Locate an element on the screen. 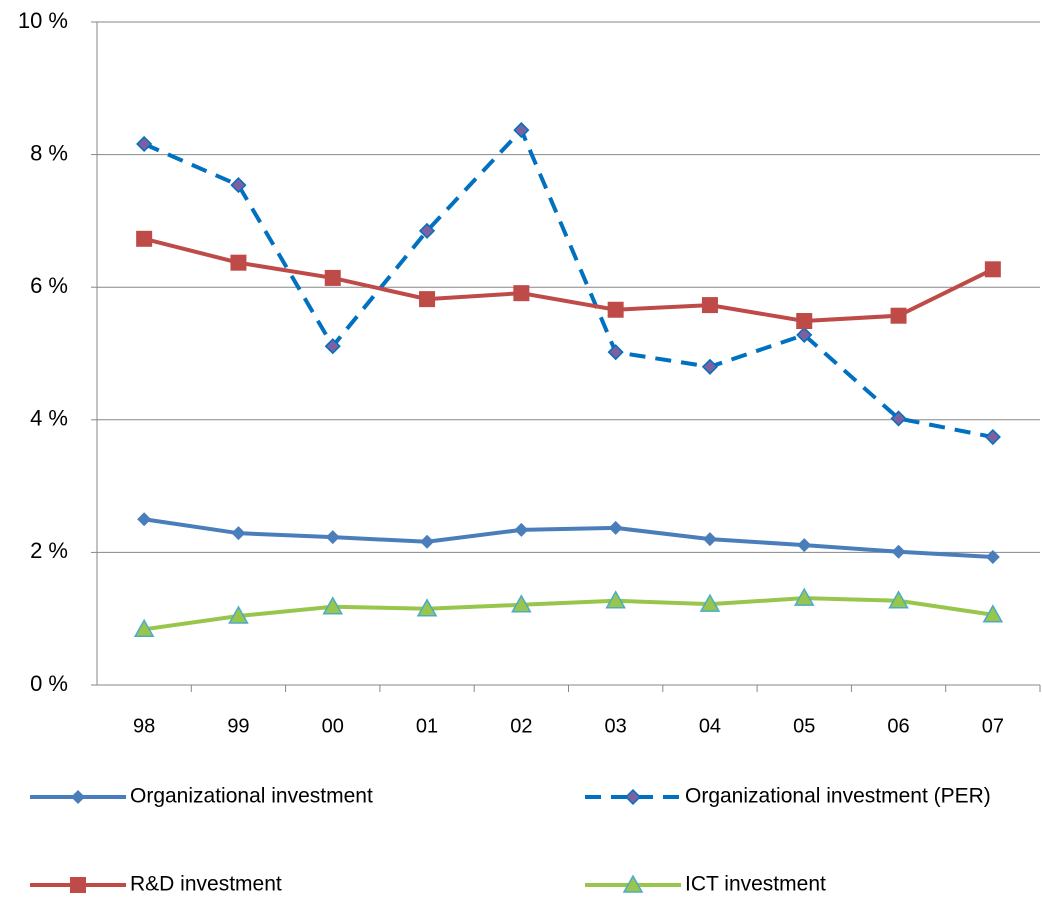 The width and height of the screenshot is (1042, 900). x-tick-label: 06 is located at coordinates (898, 726).